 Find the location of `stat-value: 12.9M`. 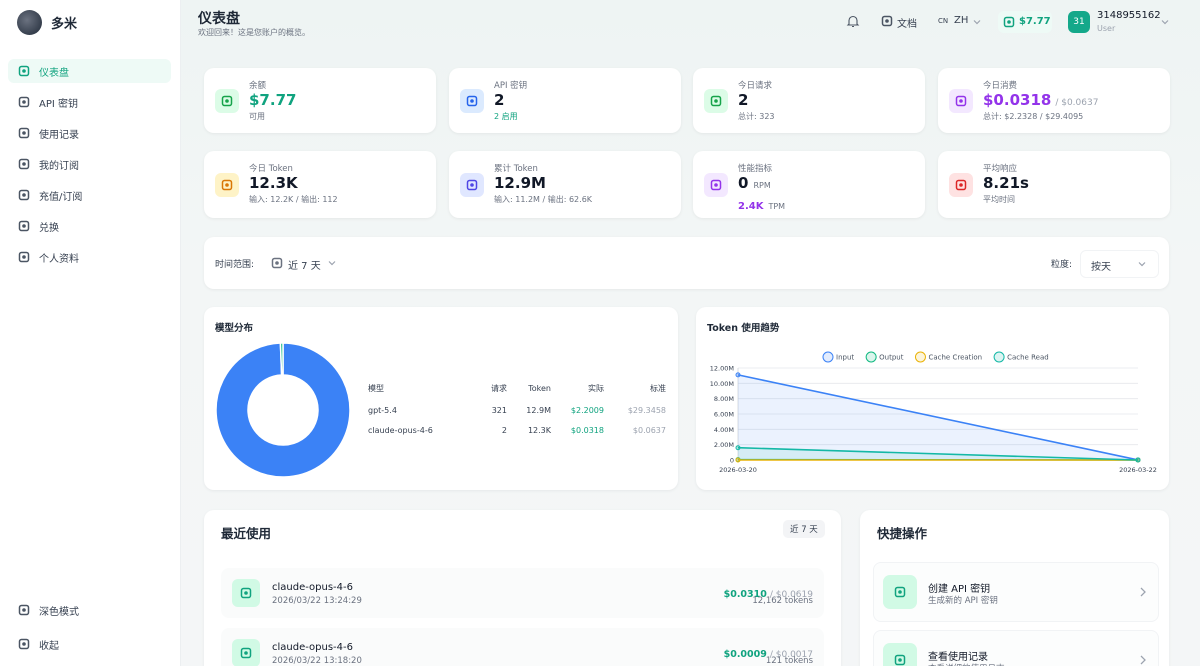

stat-value: 12.9M is located at coordinates (520, 183).